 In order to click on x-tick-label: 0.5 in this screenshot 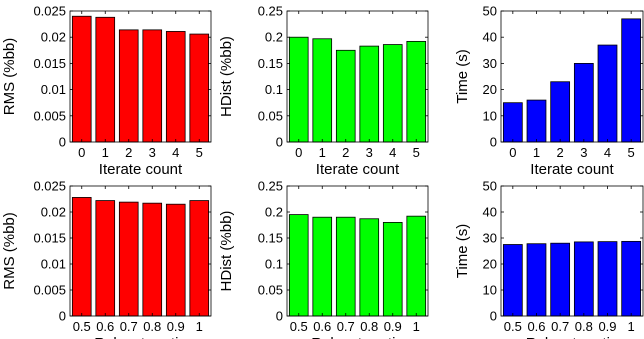, I will do `click(513, 326)`.